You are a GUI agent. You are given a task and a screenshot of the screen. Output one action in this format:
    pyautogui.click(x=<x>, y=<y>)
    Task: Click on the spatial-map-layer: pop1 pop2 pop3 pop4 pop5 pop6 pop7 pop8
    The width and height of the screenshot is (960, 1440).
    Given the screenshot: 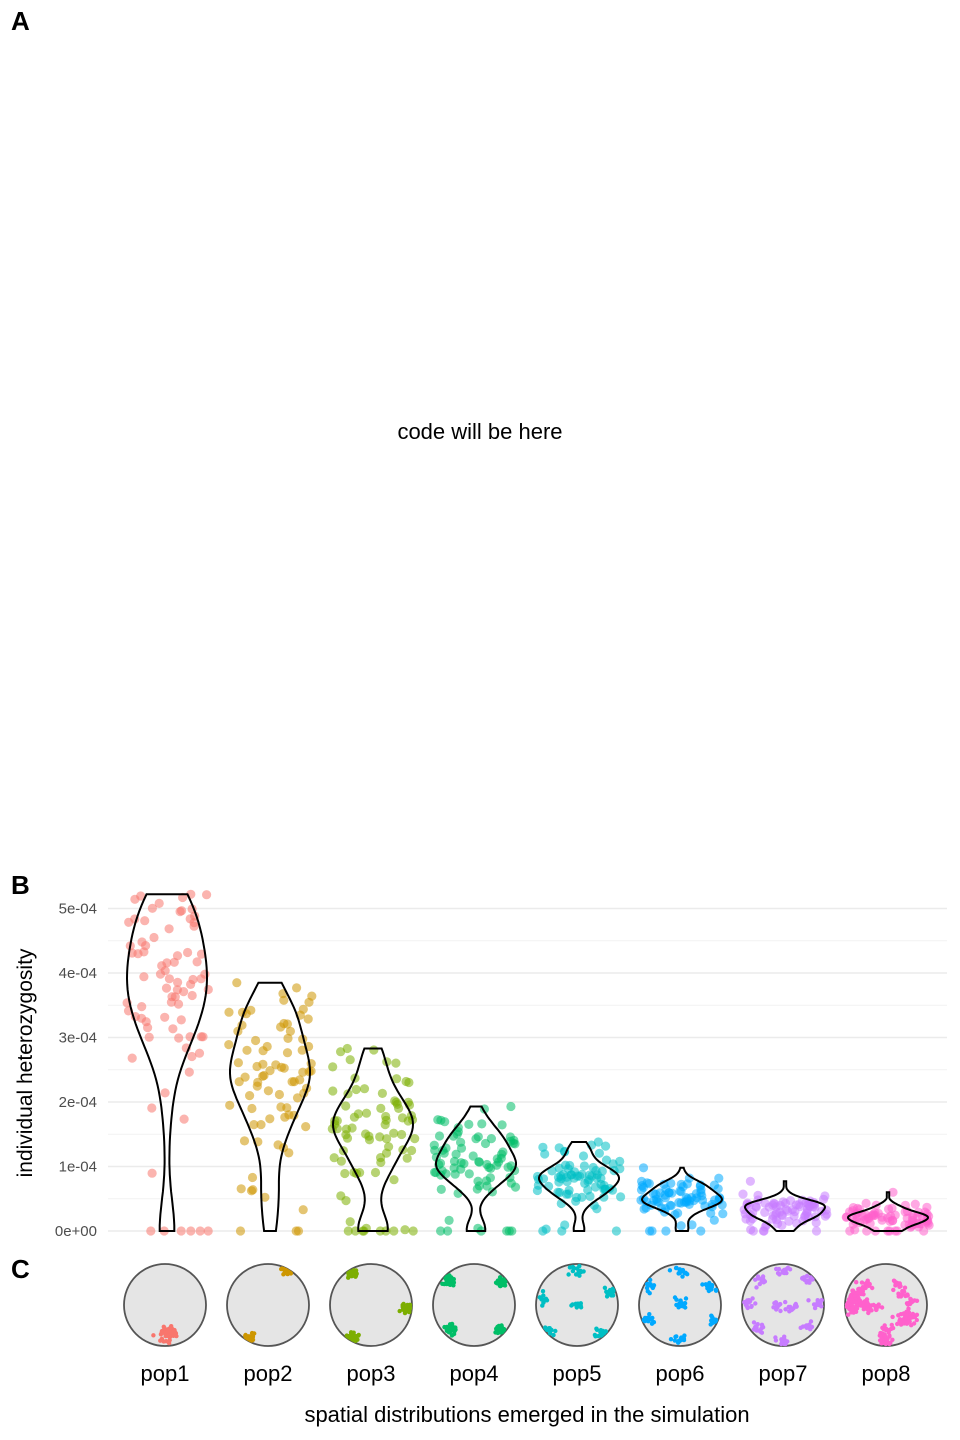 What is the action you would take?
    pyautogui.click(x=525, y=1324)
    